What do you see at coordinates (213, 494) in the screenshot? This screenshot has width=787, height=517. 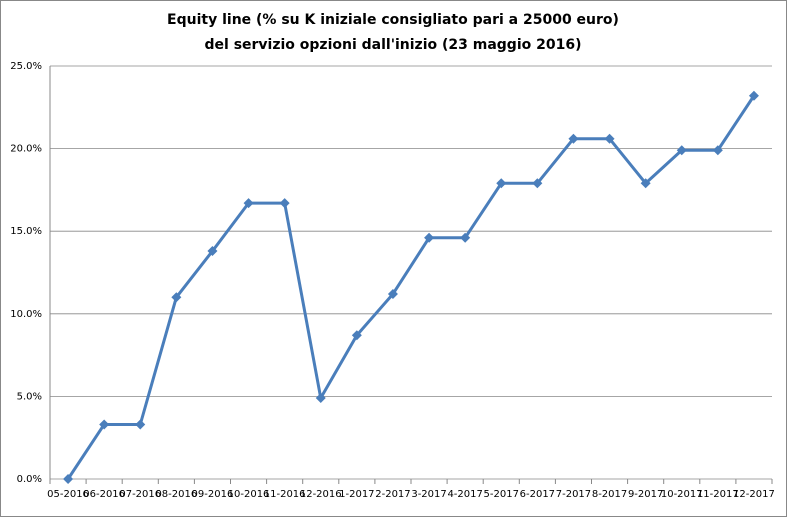 I see `x-tick-label: 09-2016` at bounding box center [213, 494].